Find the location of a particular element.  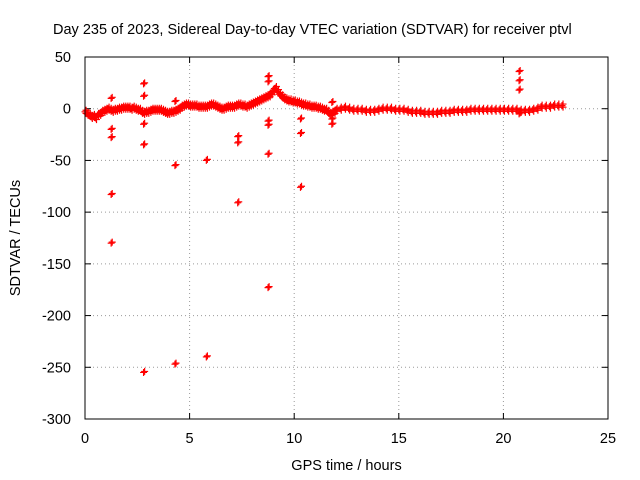

y-tick-label: -200 is located at coordinates (56, 317).